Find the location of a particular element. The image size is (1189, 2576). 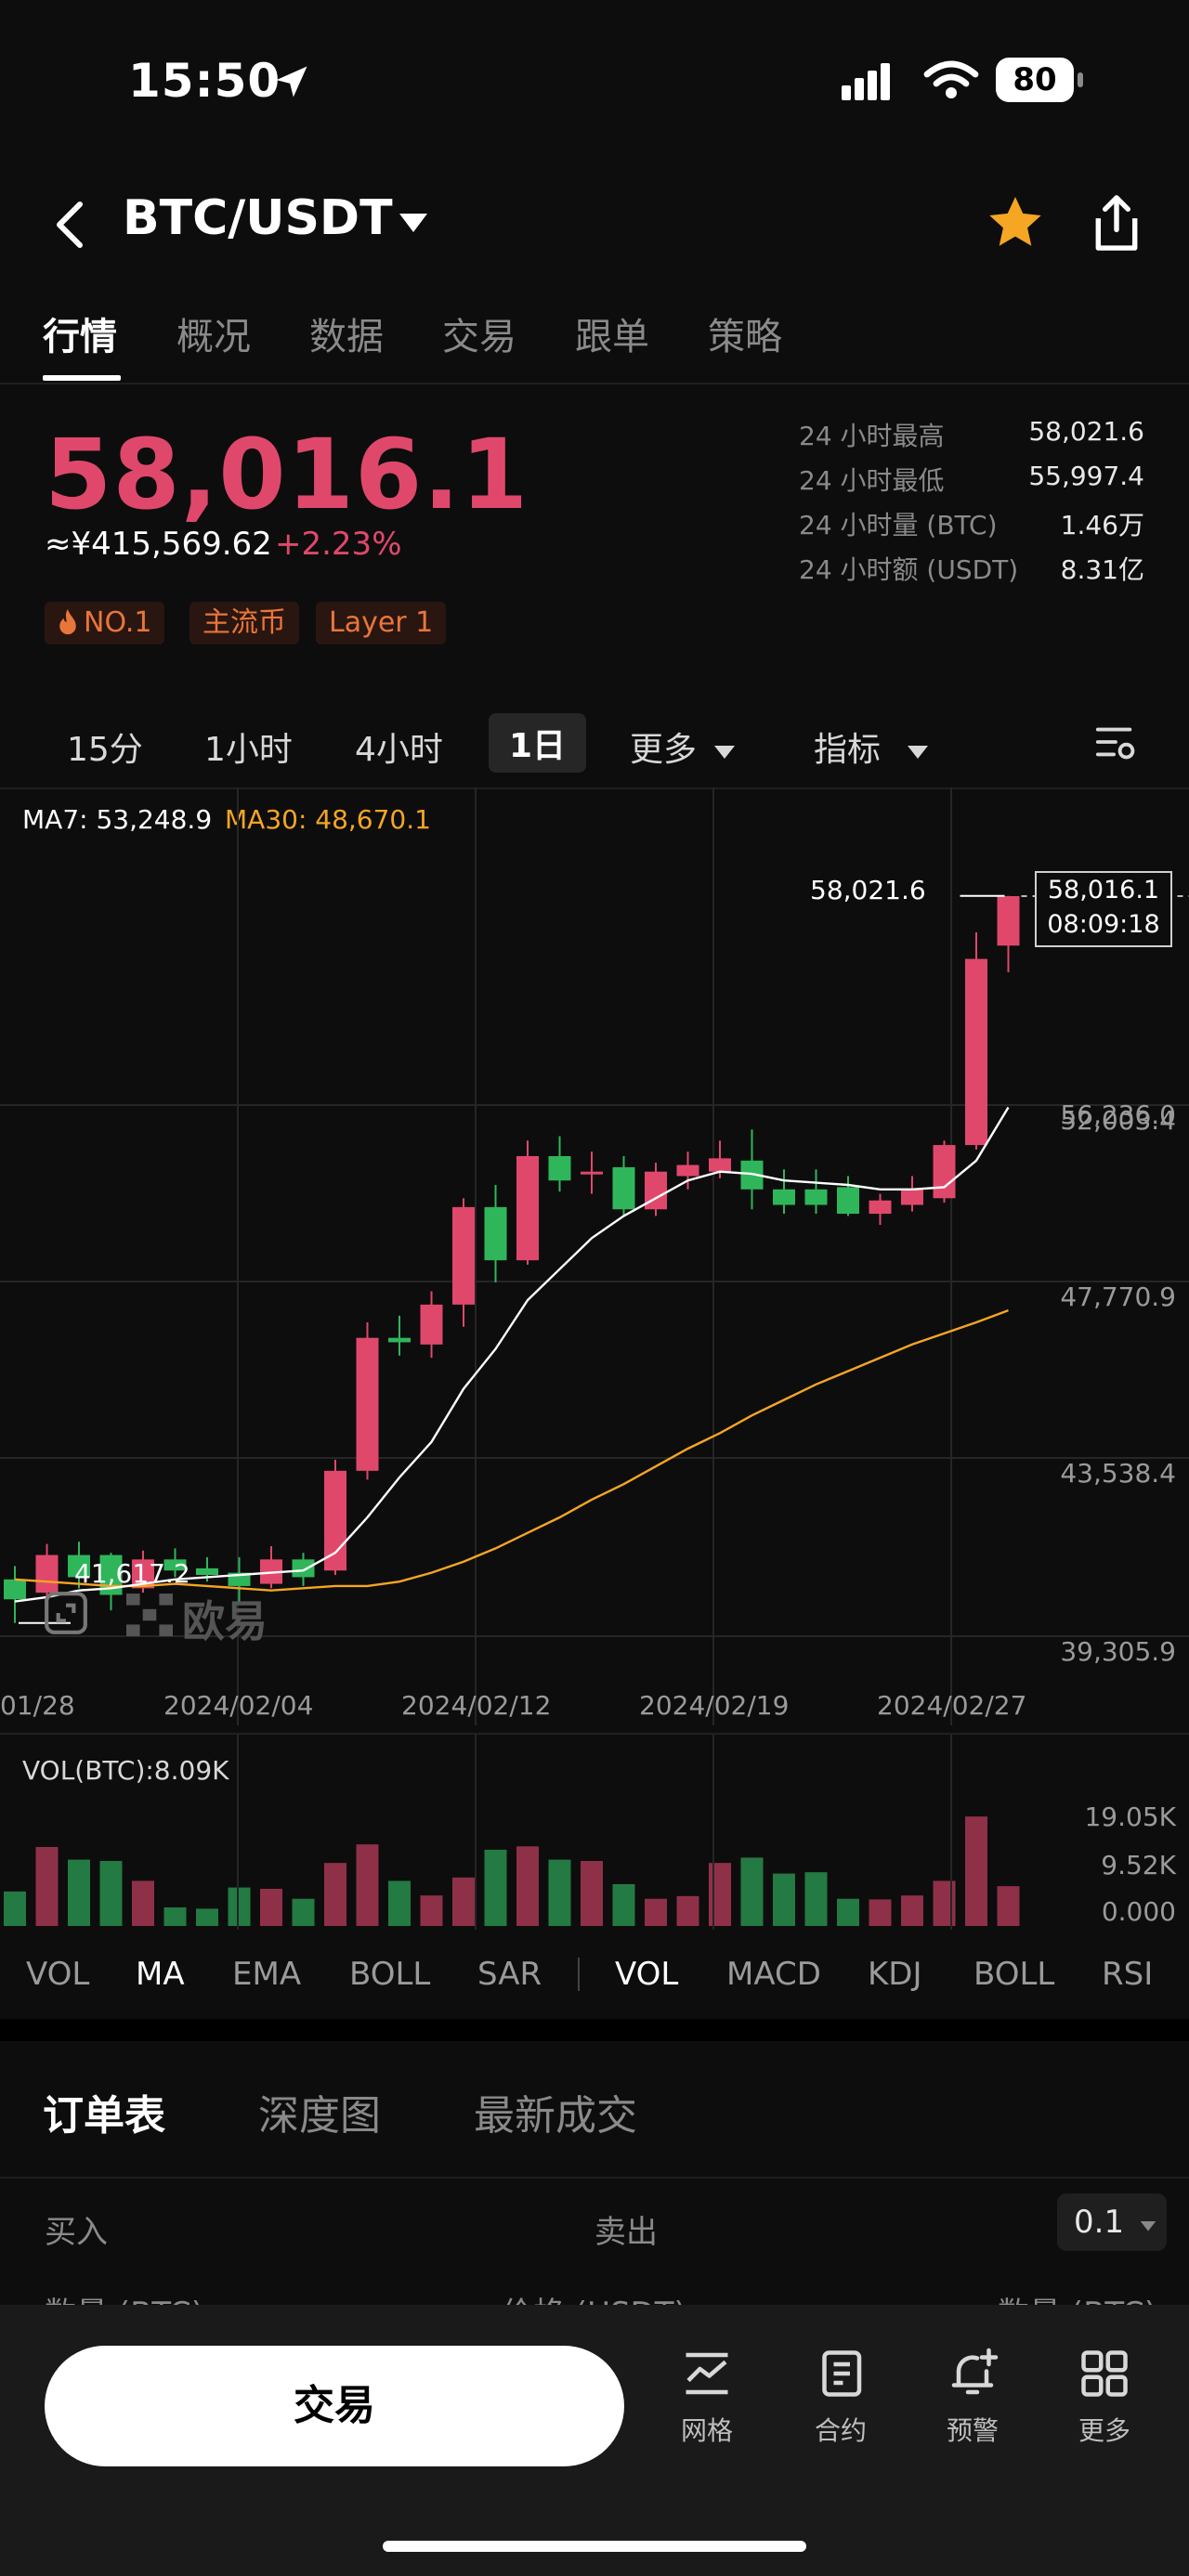

battery-indicator: 80 is located at coordinates (1035, 80).